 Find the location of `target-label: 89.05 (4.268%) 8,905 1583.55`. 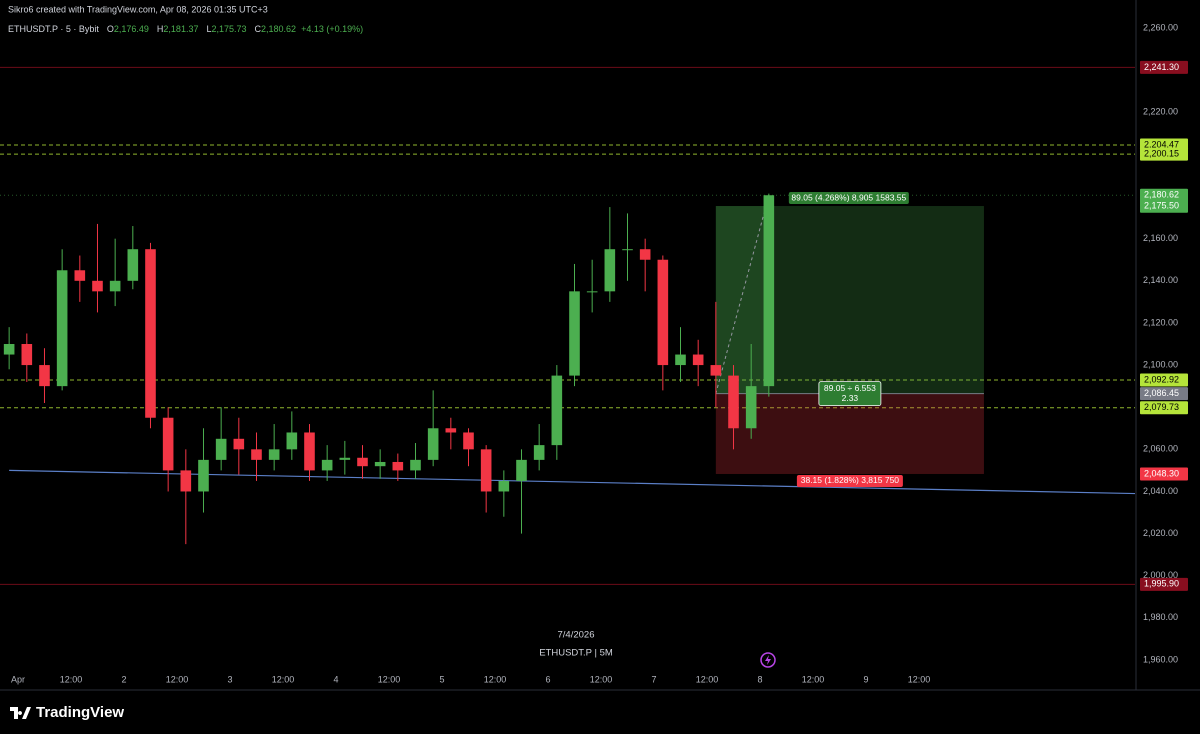

target-label: 89.05 (4.268%) 8,905 1583.55 is located at coordinates (848, 197).